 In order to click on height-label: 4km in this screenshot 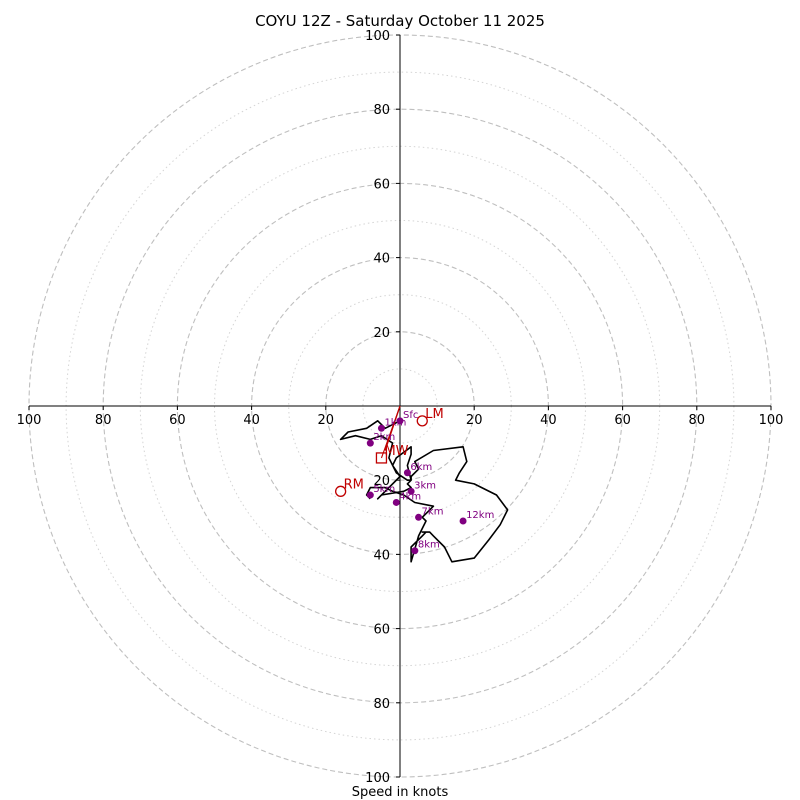, I will do `click(410, 496)`.